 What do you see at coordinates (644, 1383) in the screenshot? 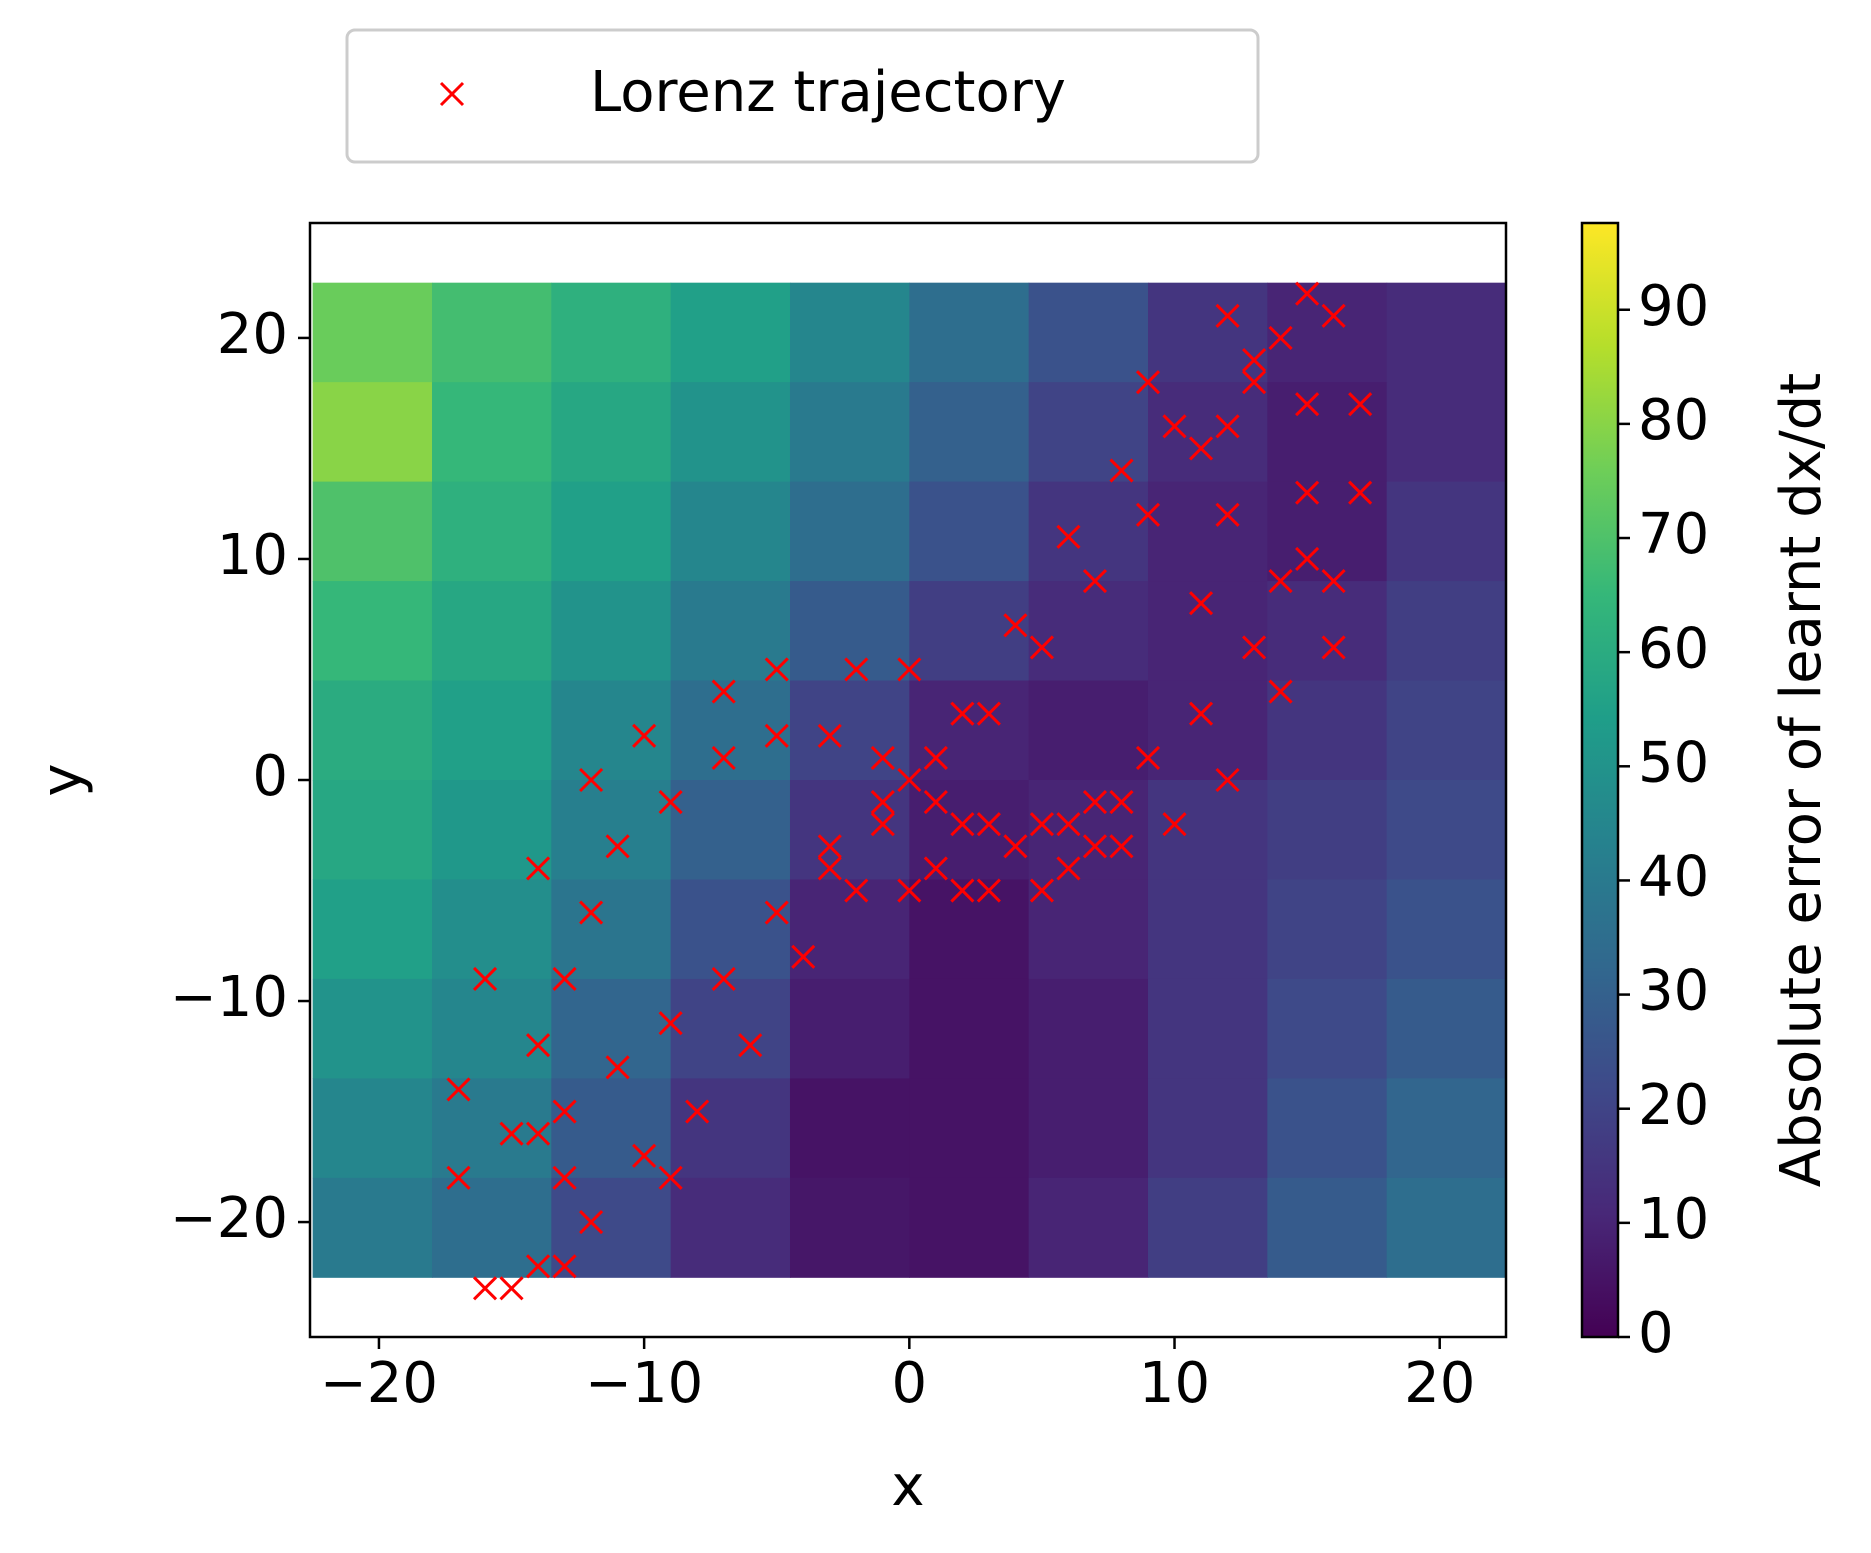
I see `x-tick-label: −10` at bounding box center [644, 1383].